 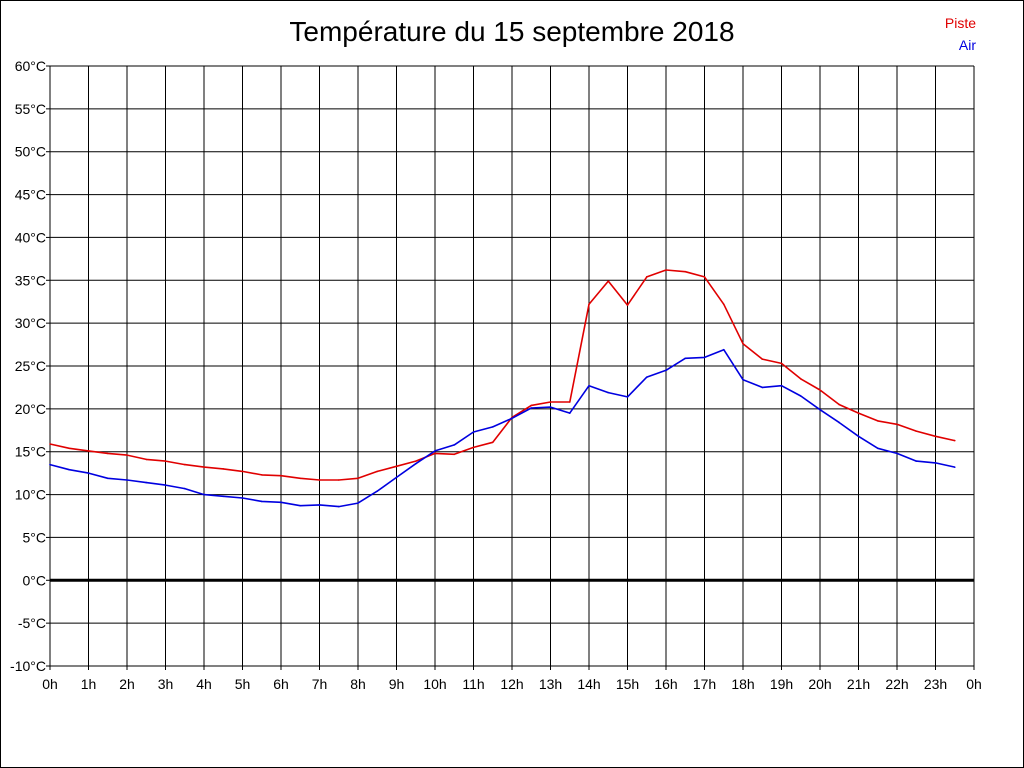 I want to click on x-tick-label: 12h, so click(x=511, y=684).